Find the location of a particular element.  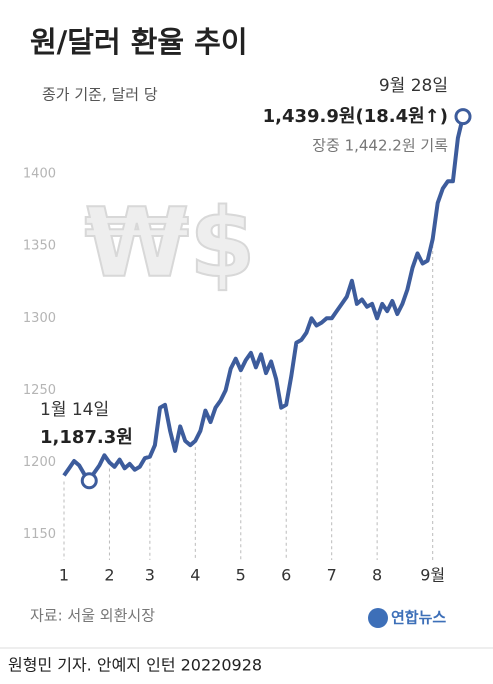

y-tick-label: 1200 is located at coordinates (39, 462).